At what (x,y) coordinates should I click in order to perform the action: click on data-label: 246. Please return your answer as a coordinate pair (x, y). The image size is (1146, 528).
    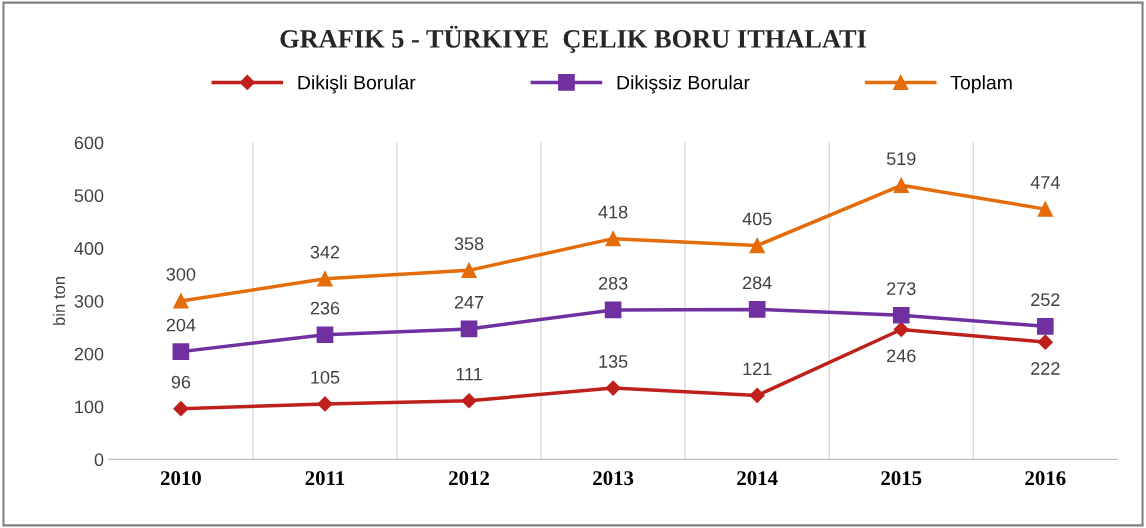
    Looking at the image, I should click on (901, 356).